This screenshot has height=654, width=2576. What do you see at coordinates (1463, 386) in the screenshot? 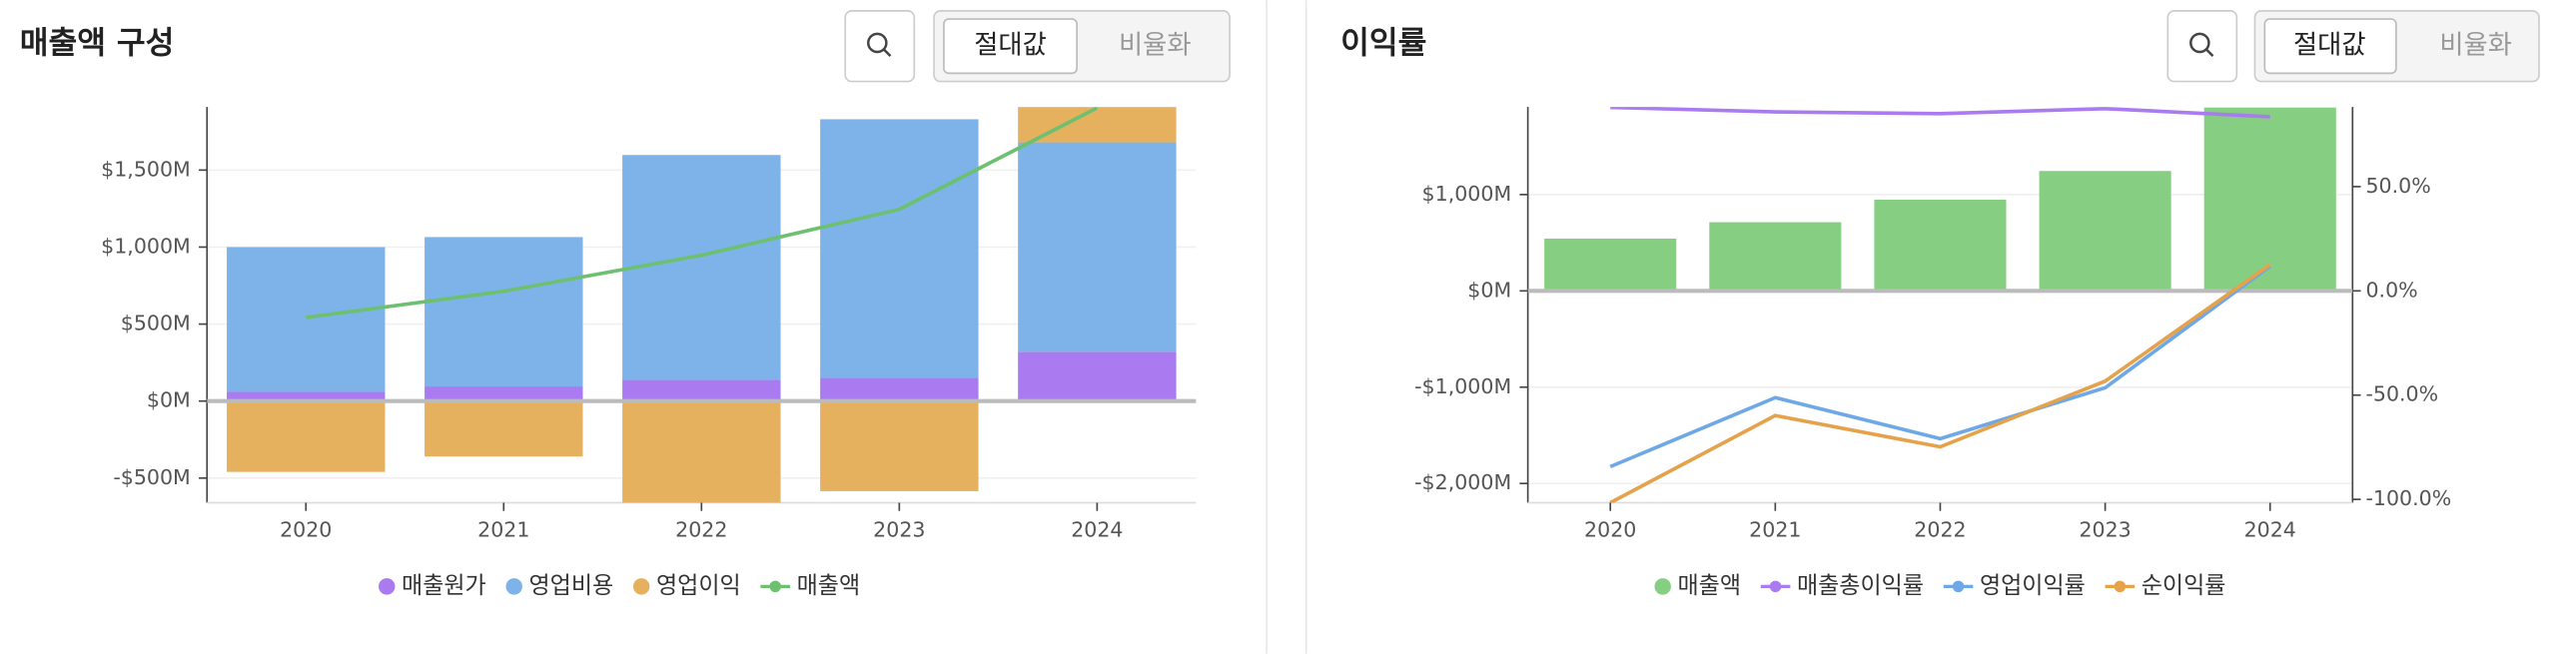
I see `y-tick-label: -$1,000M` at bounding box center [1463, 386].